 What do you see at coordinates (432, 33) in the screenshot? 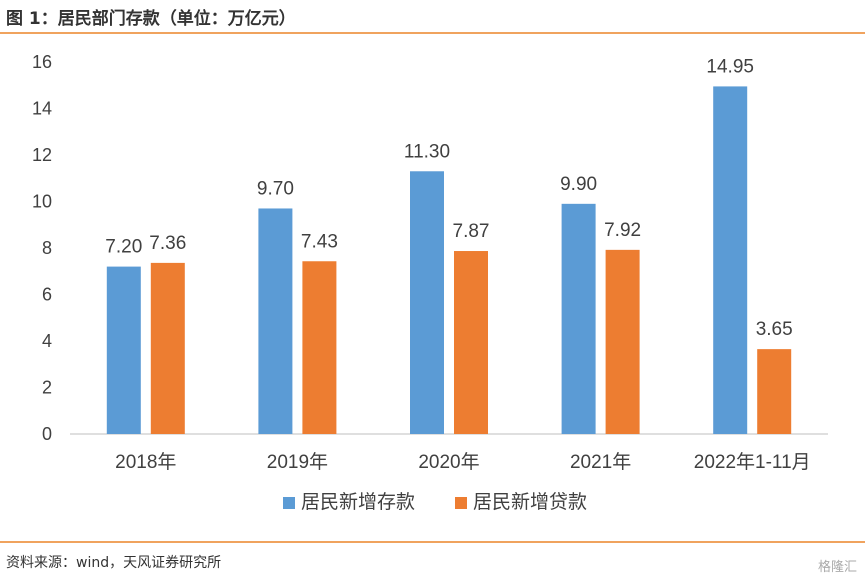
I see `top-rule` at bounding box center [432, 33].